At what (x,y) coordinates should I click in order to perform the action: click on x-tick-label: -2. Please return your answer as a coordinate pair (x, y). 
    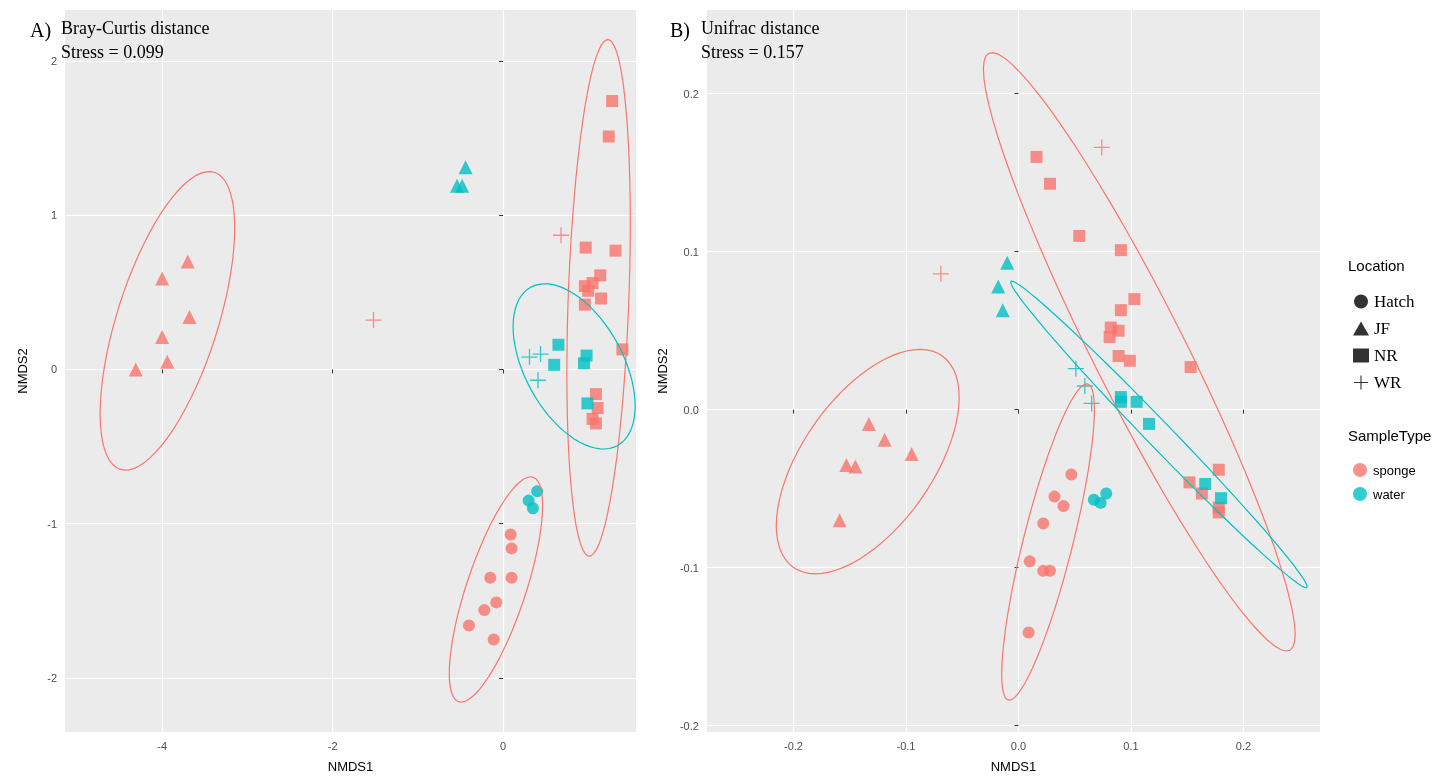
    Looking at the image, I should click on (332, 745).